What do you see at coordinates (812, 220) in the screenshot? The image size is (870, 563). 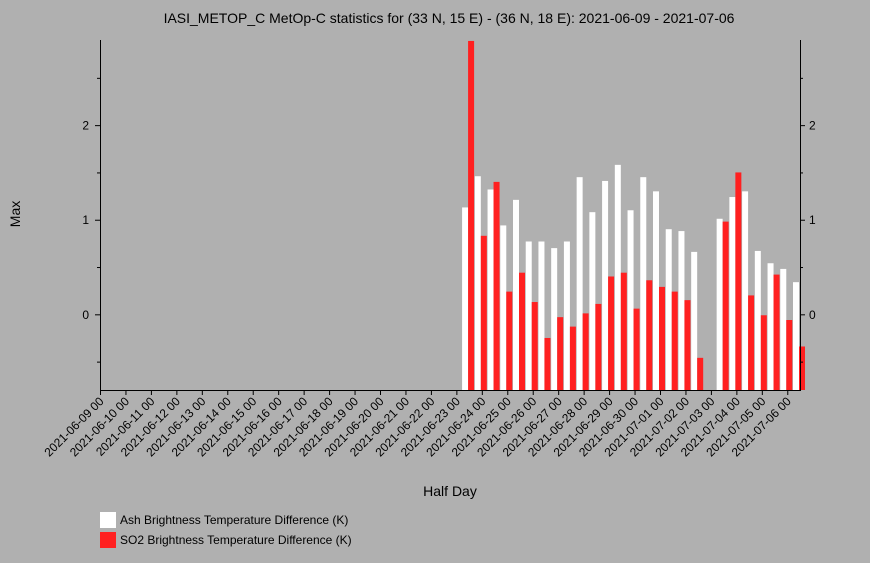 I see `y-tick-label-right: 1` at bounding box center [812, 220].